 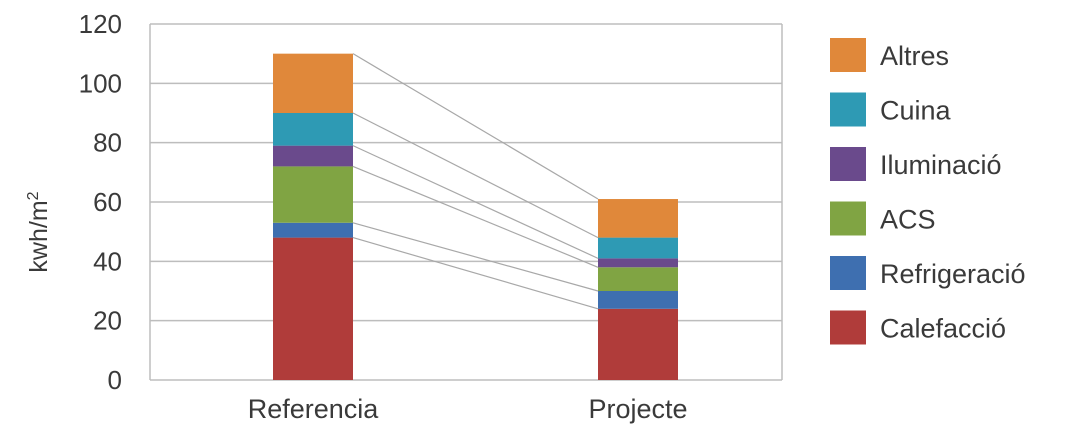 What do you see at coordinates (468, 409) in the screenshot?
I see `category-labels: Referencia Projecte` at bounding box center [468, 409].